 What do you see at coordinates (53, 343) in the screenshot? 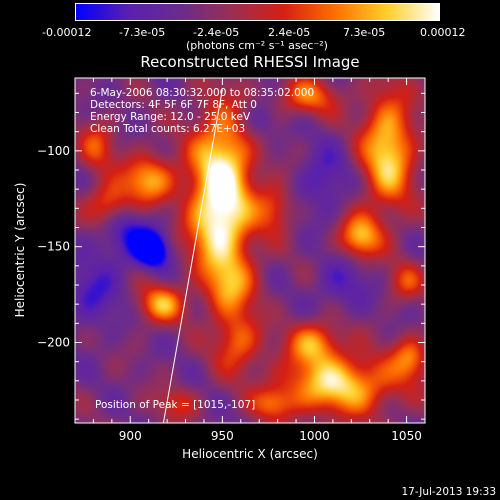
I see `y-tick-label: −200` at bounding box center [53, 343].